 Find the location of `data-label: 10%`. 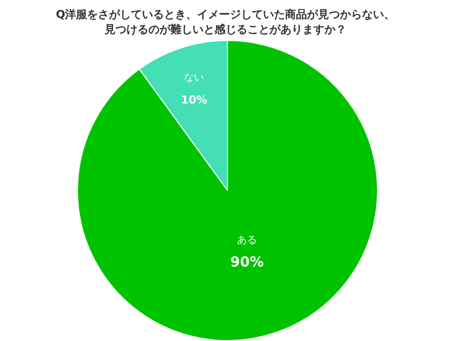

data-label: 10% is located at coordinates (194, 99).